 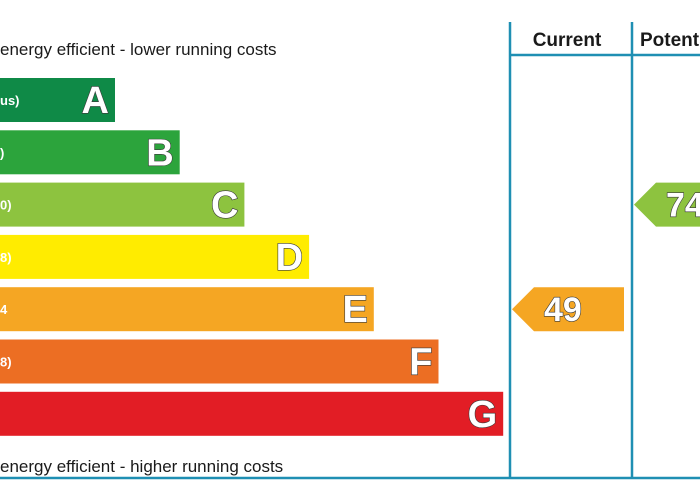 What do you see at coordinates (155, 256) in the screenshot?
I see `band-bar-d` at bounding box center [155, 256].